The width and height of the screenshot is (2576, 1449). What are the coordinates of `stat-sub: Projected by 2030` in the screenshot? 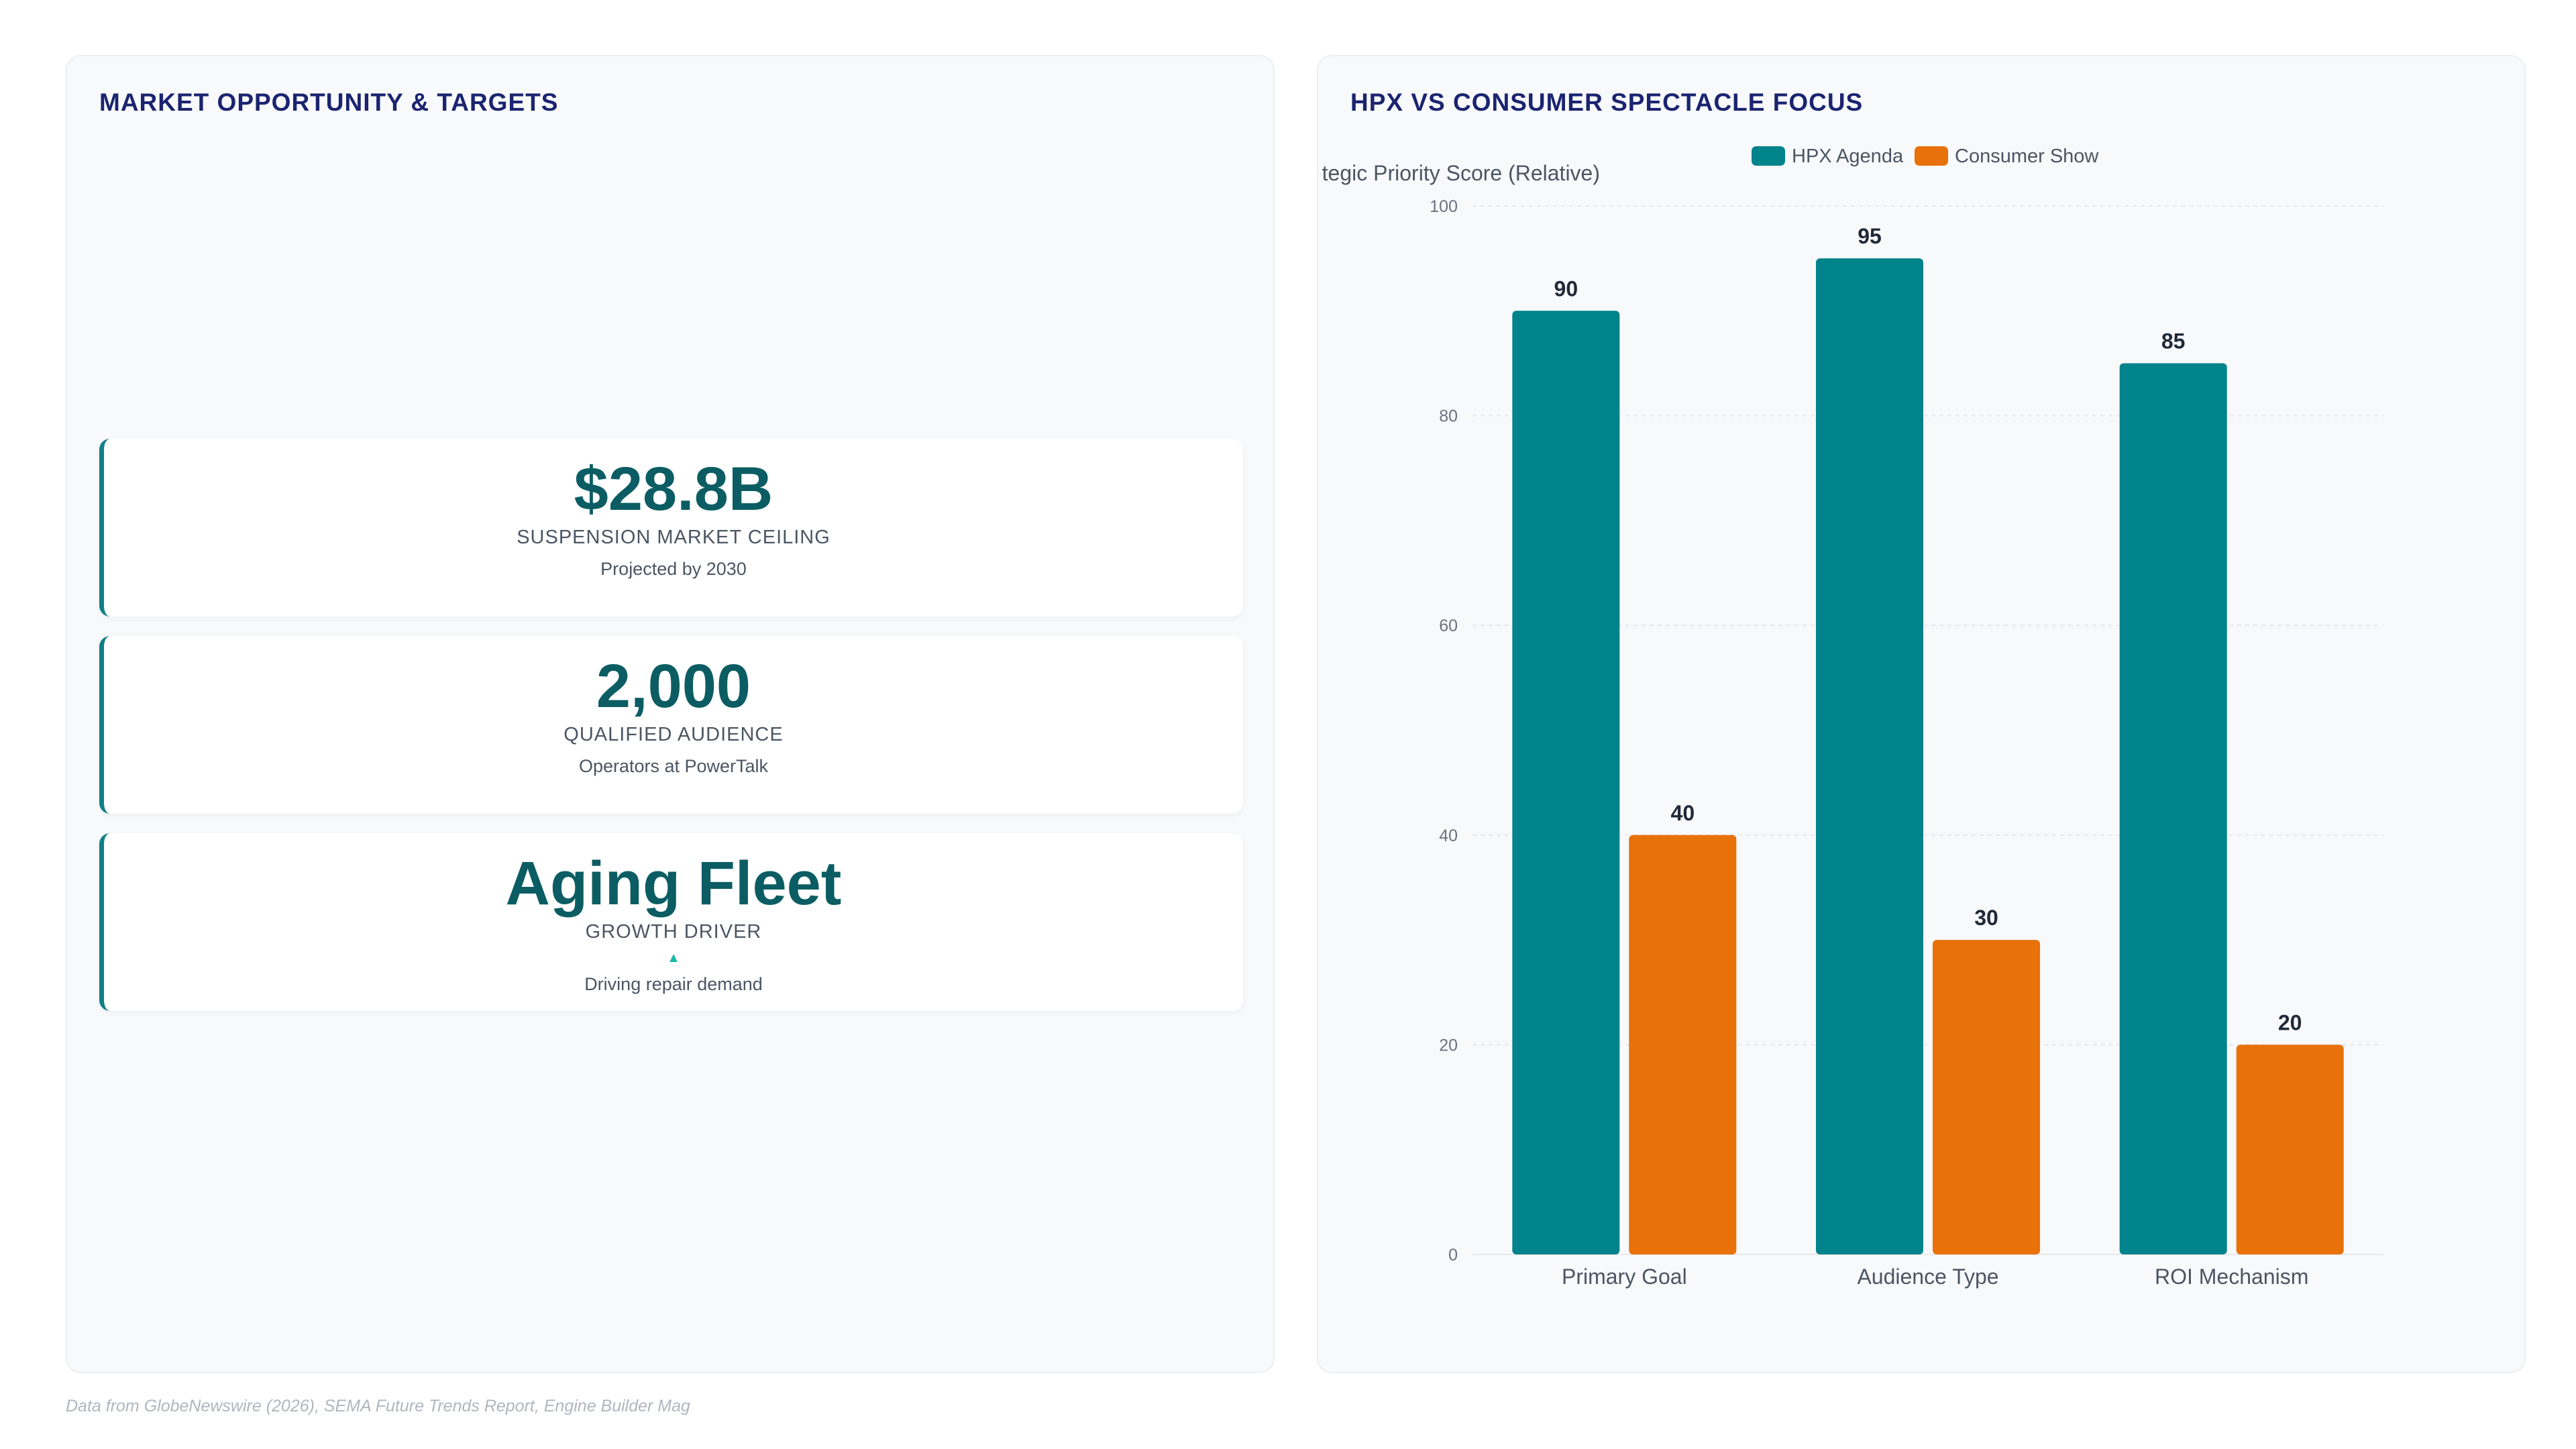 It's located at (673, 569).